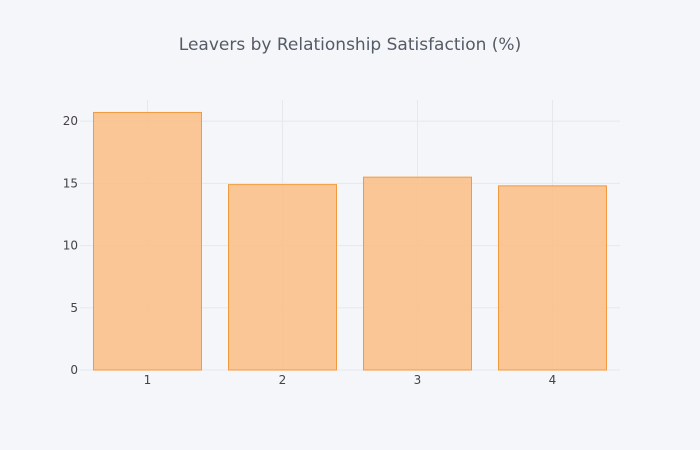  Describe the element at coordinates (553, 380) in the screenshot. I see `x-tick-label: 4` at that location.